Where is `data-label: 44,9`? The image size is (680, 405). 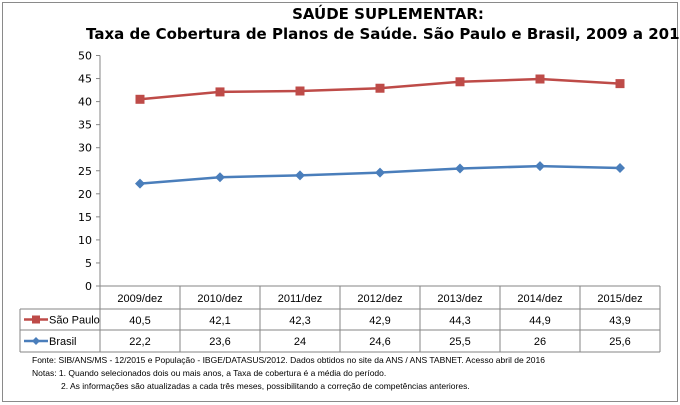 data-label: 44,9 is located at coordinates (539, 321).